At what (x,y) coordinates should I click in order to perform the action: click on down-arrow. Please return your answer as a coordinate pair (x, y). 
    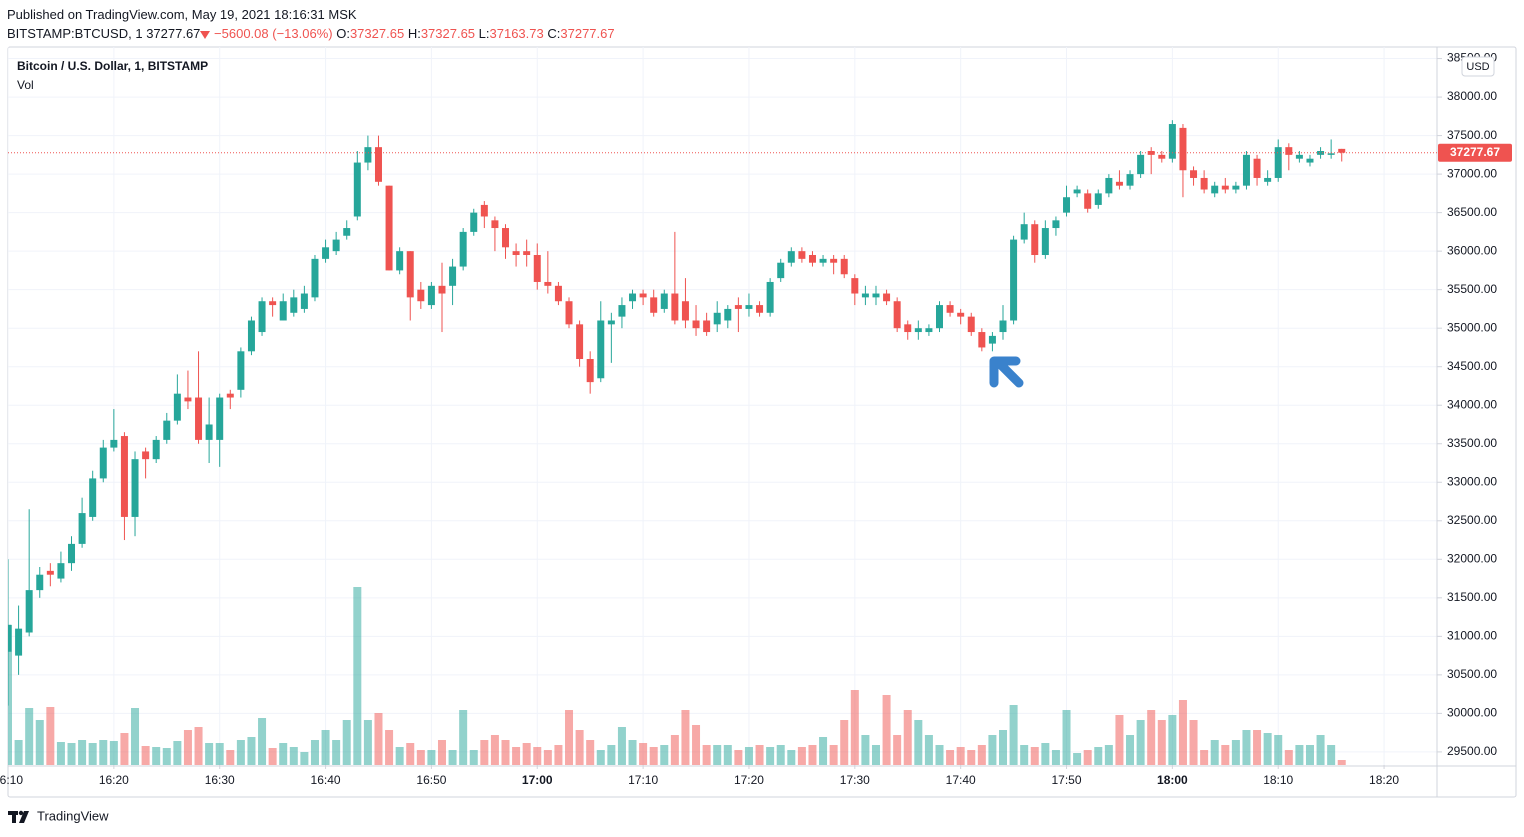
    Looking at the image, I should click on (205, 34).